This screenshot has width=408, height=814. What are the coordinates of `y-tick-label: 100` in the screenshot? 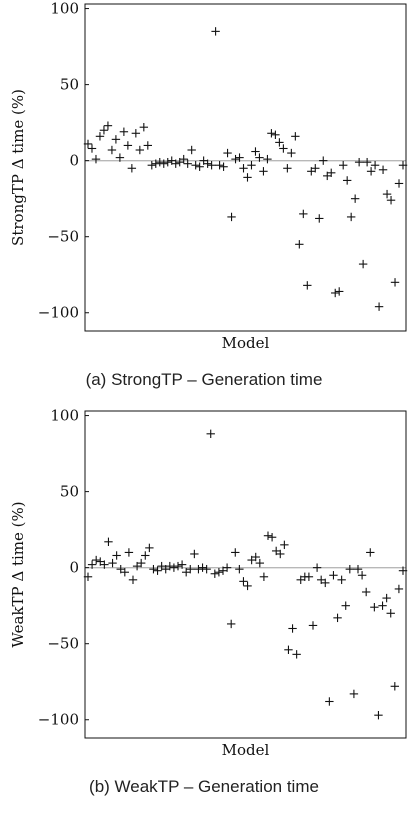 It's located at (64, 9).